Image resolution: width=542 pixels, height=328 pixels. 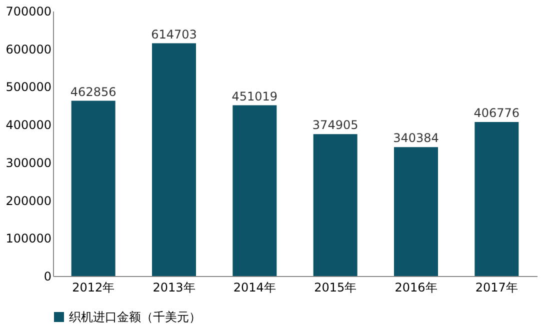 I want to click on data-label: 451019, so click(x=255, y=96).